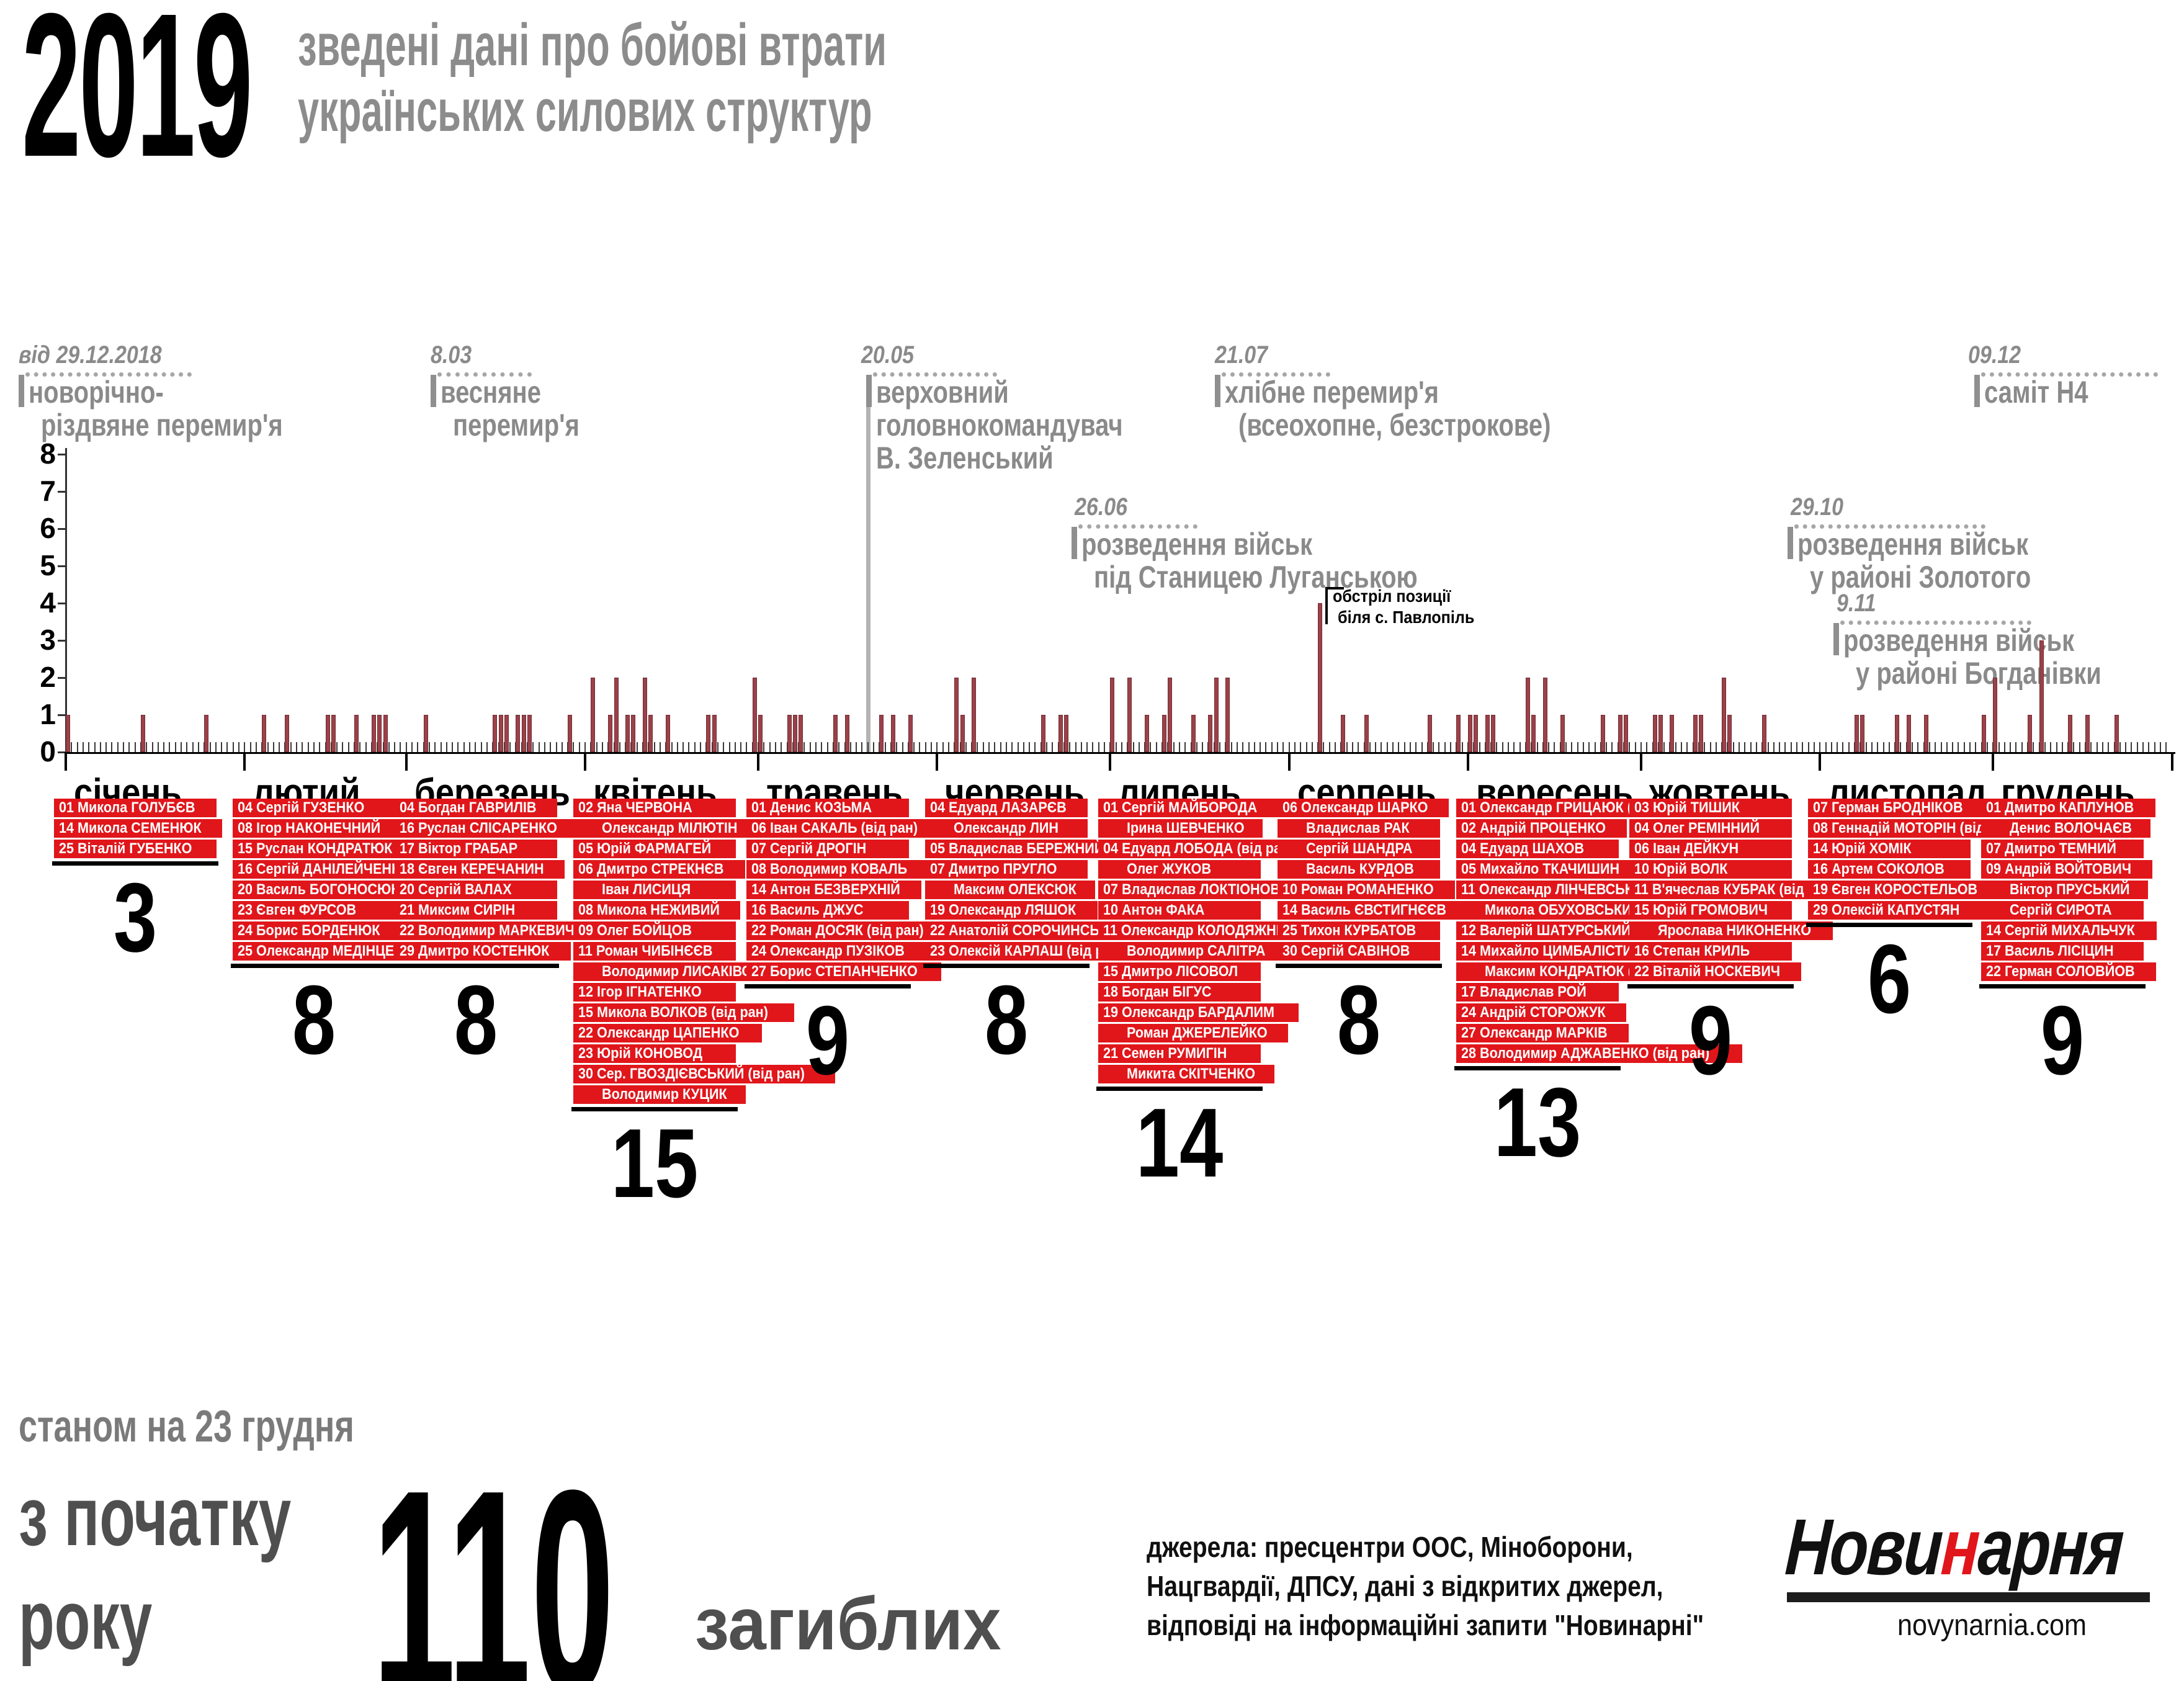 The width and height of the screenshot is (2184, 1681). I want to click on casualty-row: Віктор ПРУСЬКИЙ, so click(2065, 890).